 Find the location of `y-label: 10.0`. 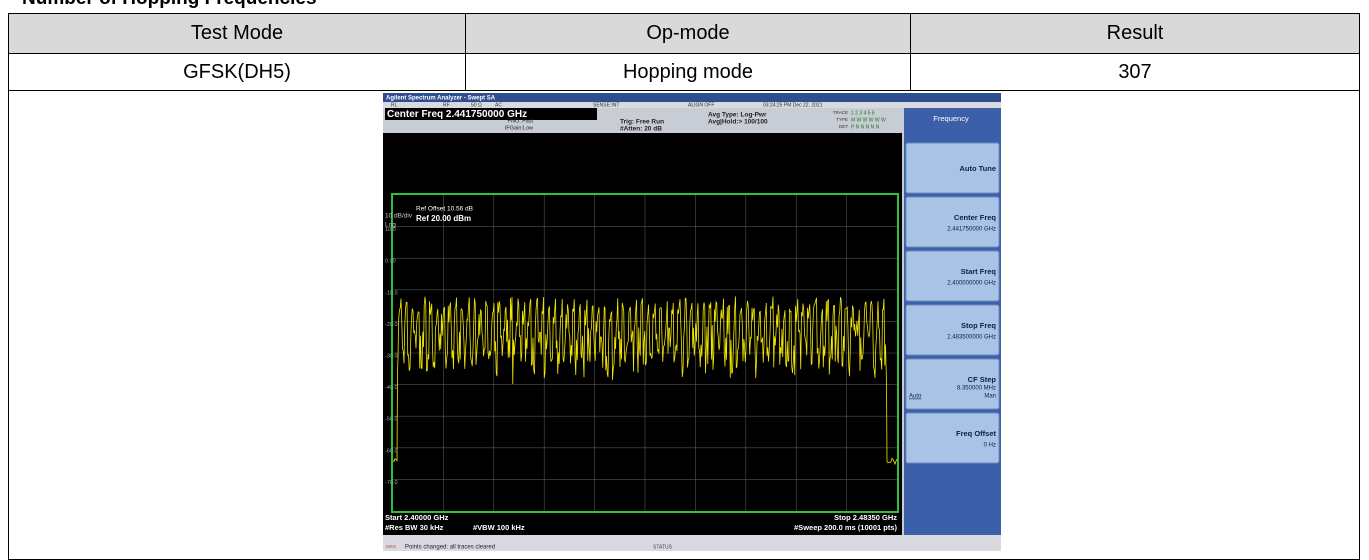

y-label: 10.0 is located at coordinates (390, 230).